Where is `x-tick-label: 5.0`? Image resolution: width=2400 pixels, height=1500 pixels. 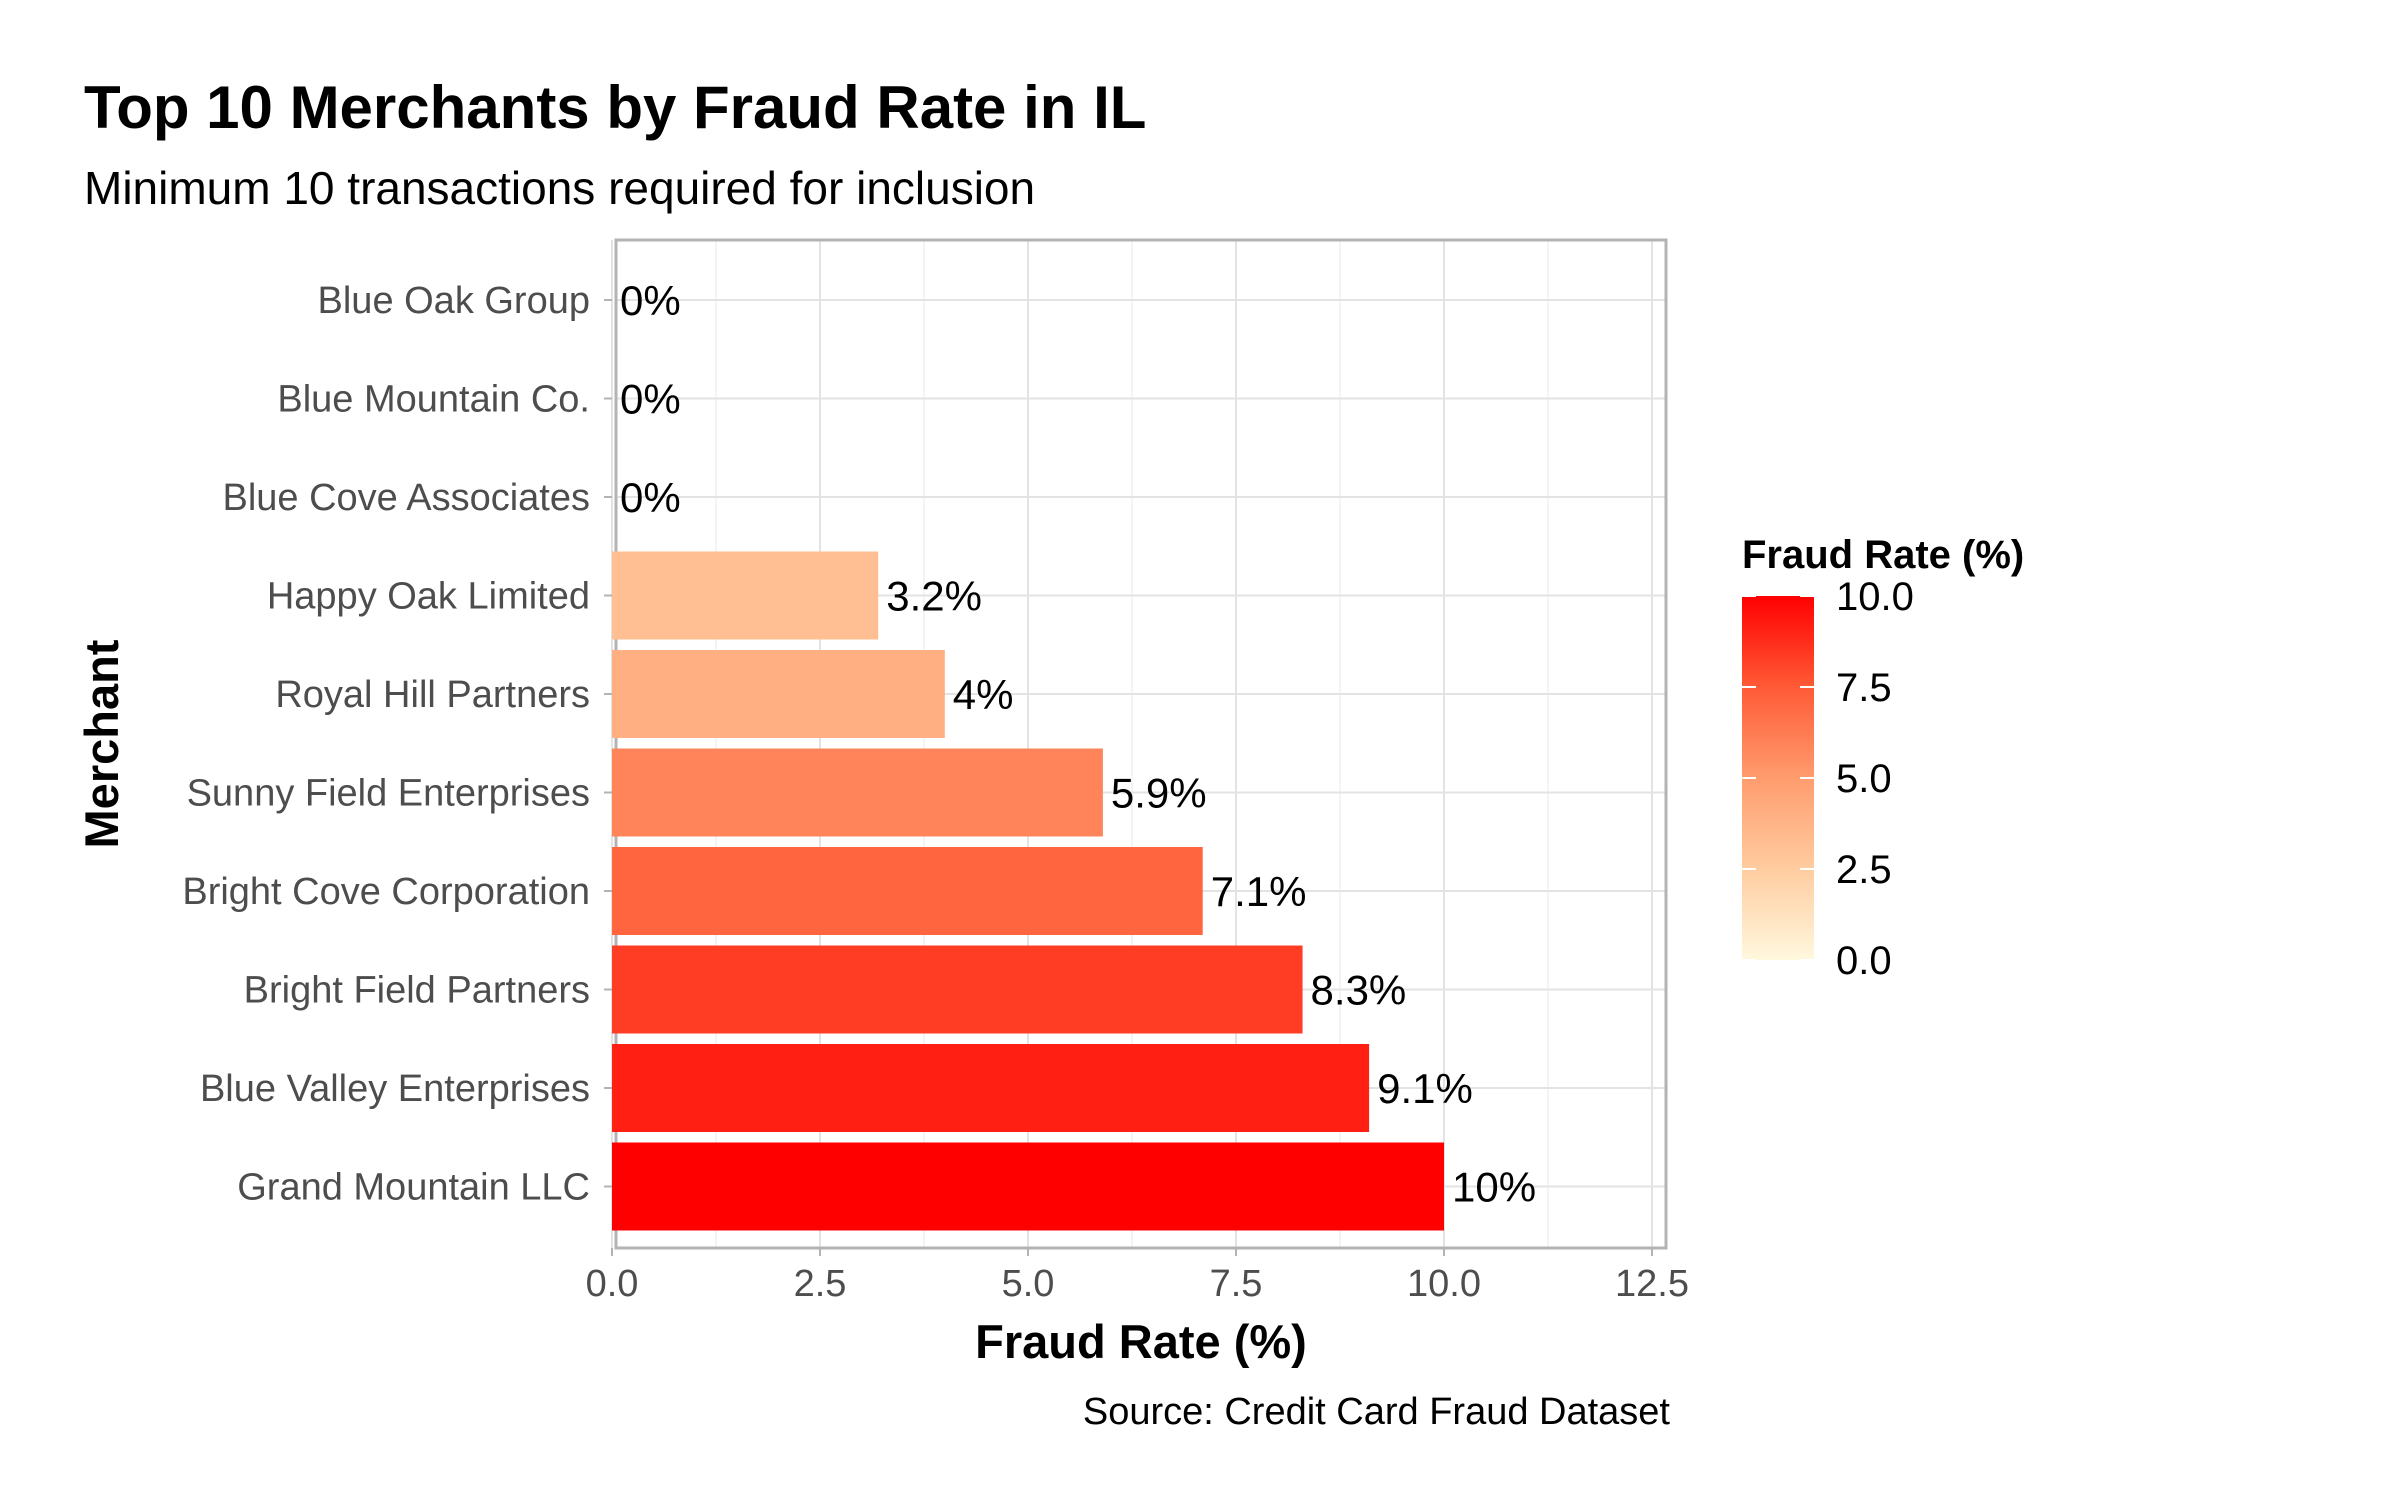
x-tick-label: 5.0 is located at coordinates (1028, 1284).